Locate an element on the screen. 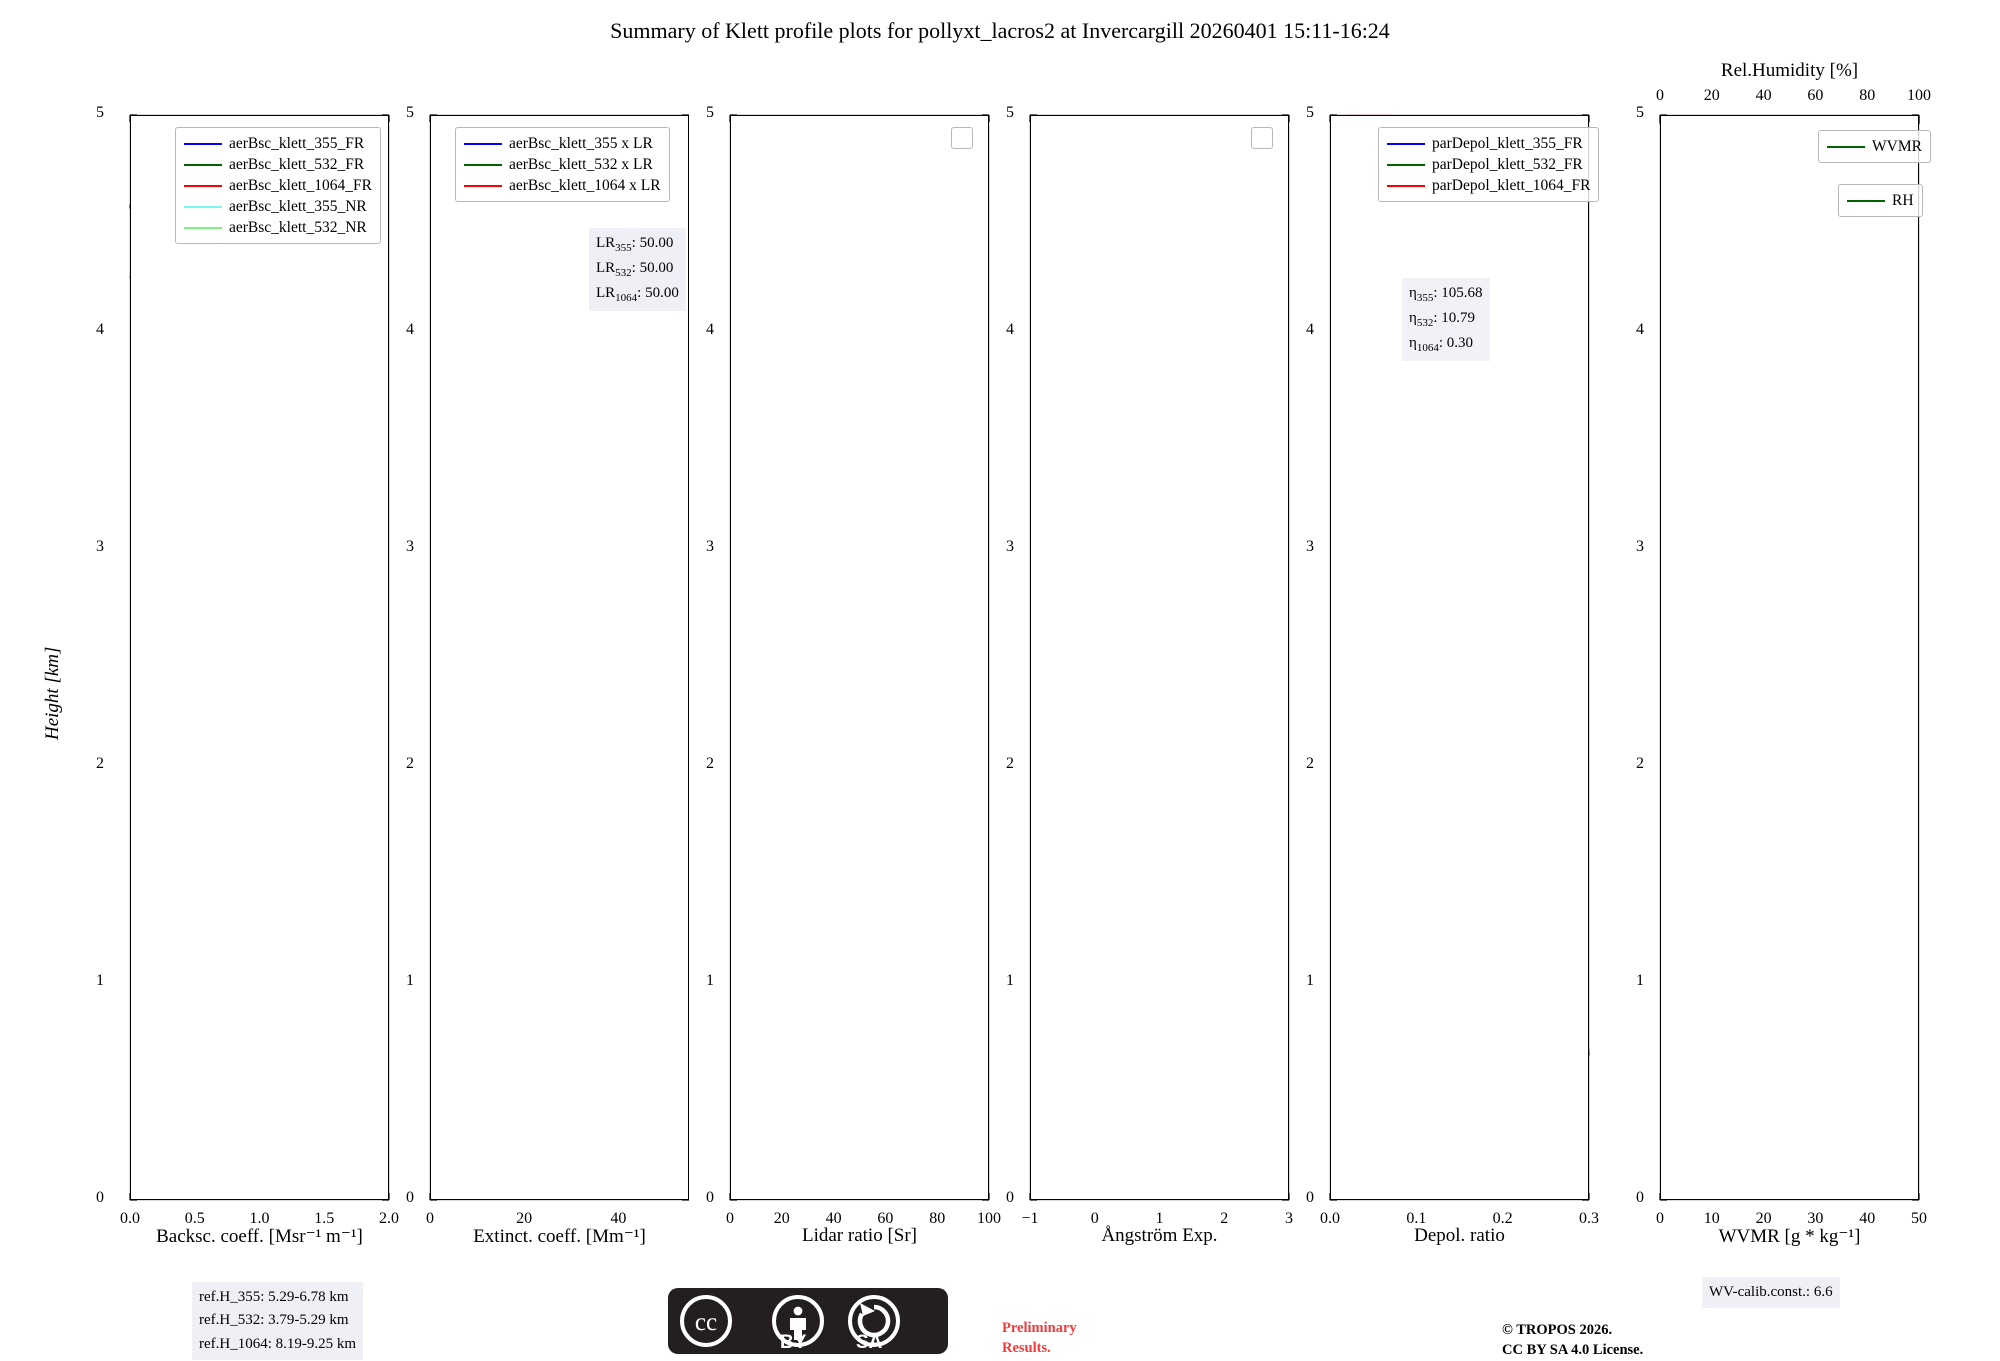  legend-swatch-ext355 is located at coordinates (483, 143).